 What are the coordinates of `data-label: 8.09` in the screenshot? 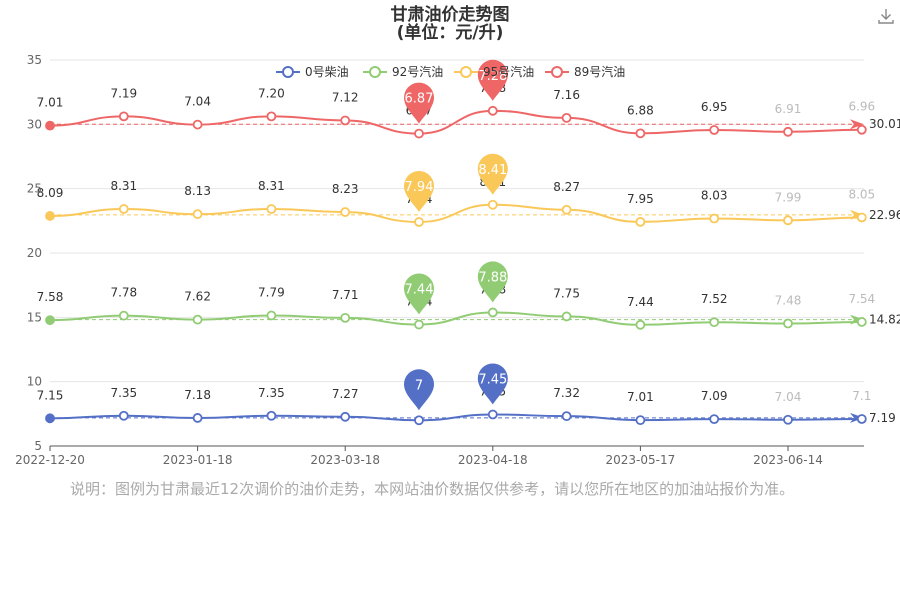 It's located at (50, 193).